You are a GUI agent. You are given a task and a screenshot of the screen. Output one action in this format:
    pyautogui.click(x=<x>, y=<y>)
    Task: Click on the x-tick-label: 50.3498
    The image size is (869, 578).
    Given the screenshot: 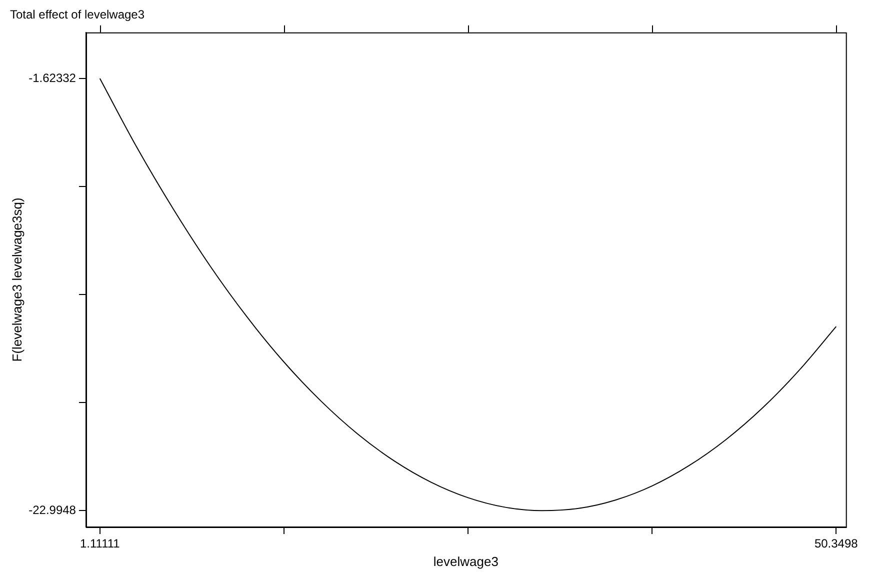 What is the action you would take?
    pyautogui.click(x=836, y=543)
    